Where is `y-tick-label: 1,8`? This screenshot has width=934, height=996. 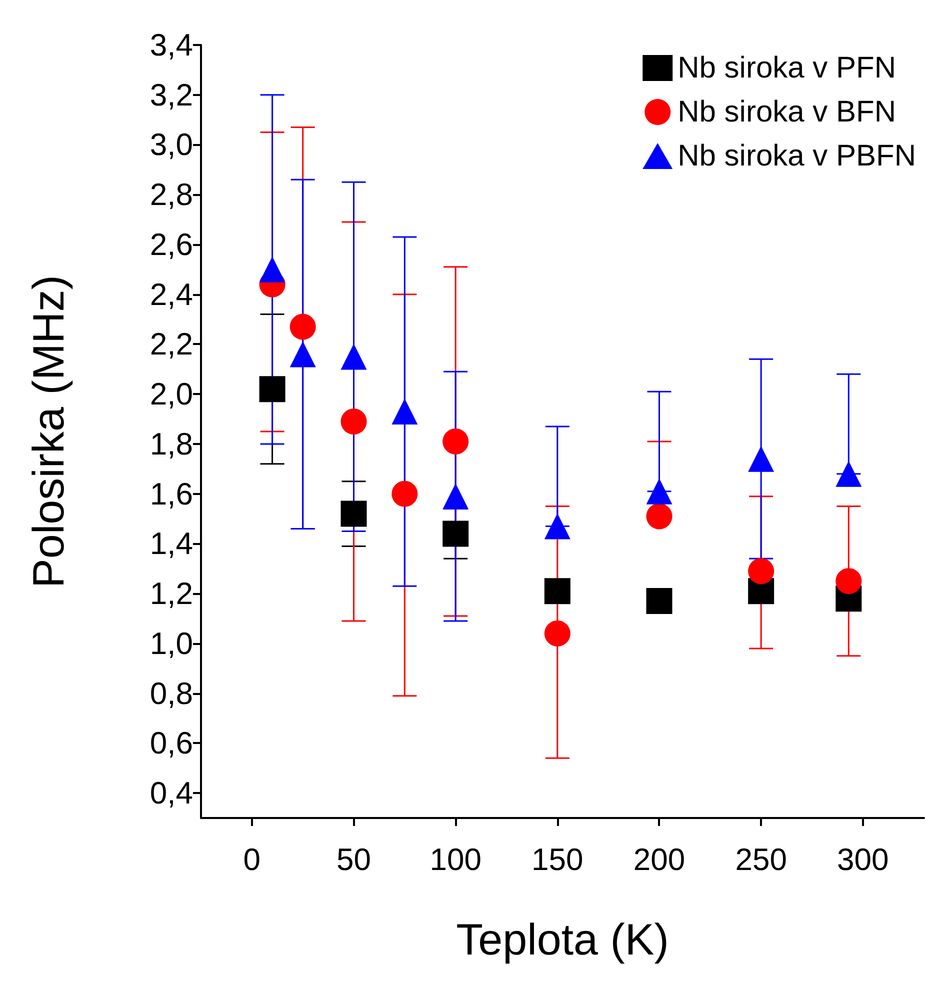
y-tick-label: 1,8 is located at coordinates (171, 444).